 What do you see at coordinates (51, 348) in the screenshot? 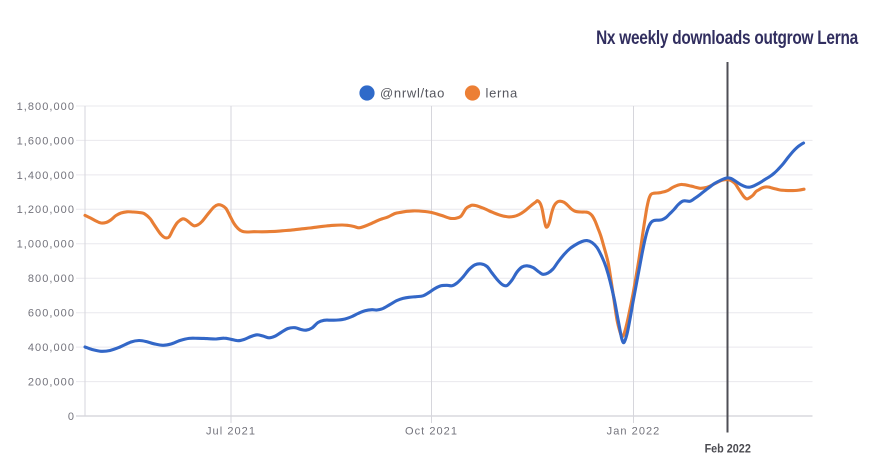
I see `svg-text: 400,000` at bounding box center [51, 348].